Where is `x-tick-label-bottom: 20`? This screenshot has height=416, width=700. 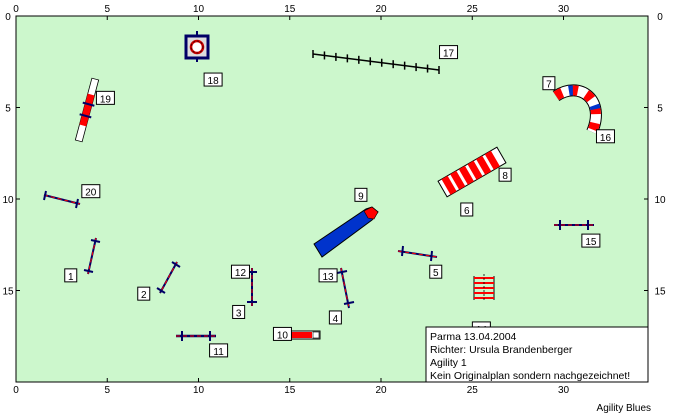 x-tick-label-bottom: 20 is located at coordinates (381, 390).